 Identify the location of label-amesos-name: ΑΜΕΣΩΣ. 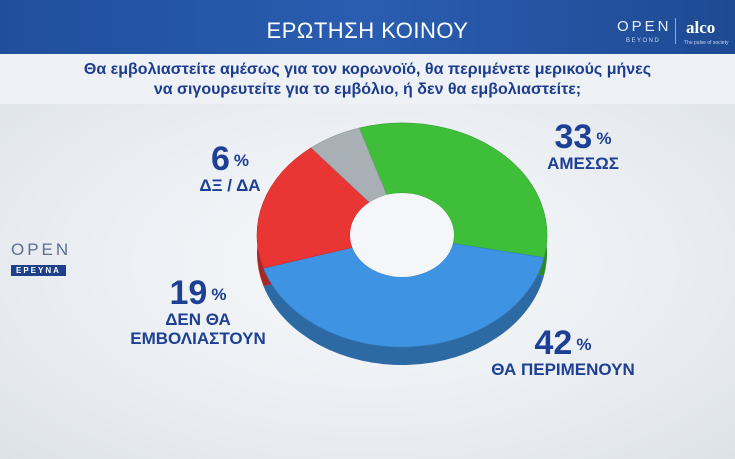
(583, 163).